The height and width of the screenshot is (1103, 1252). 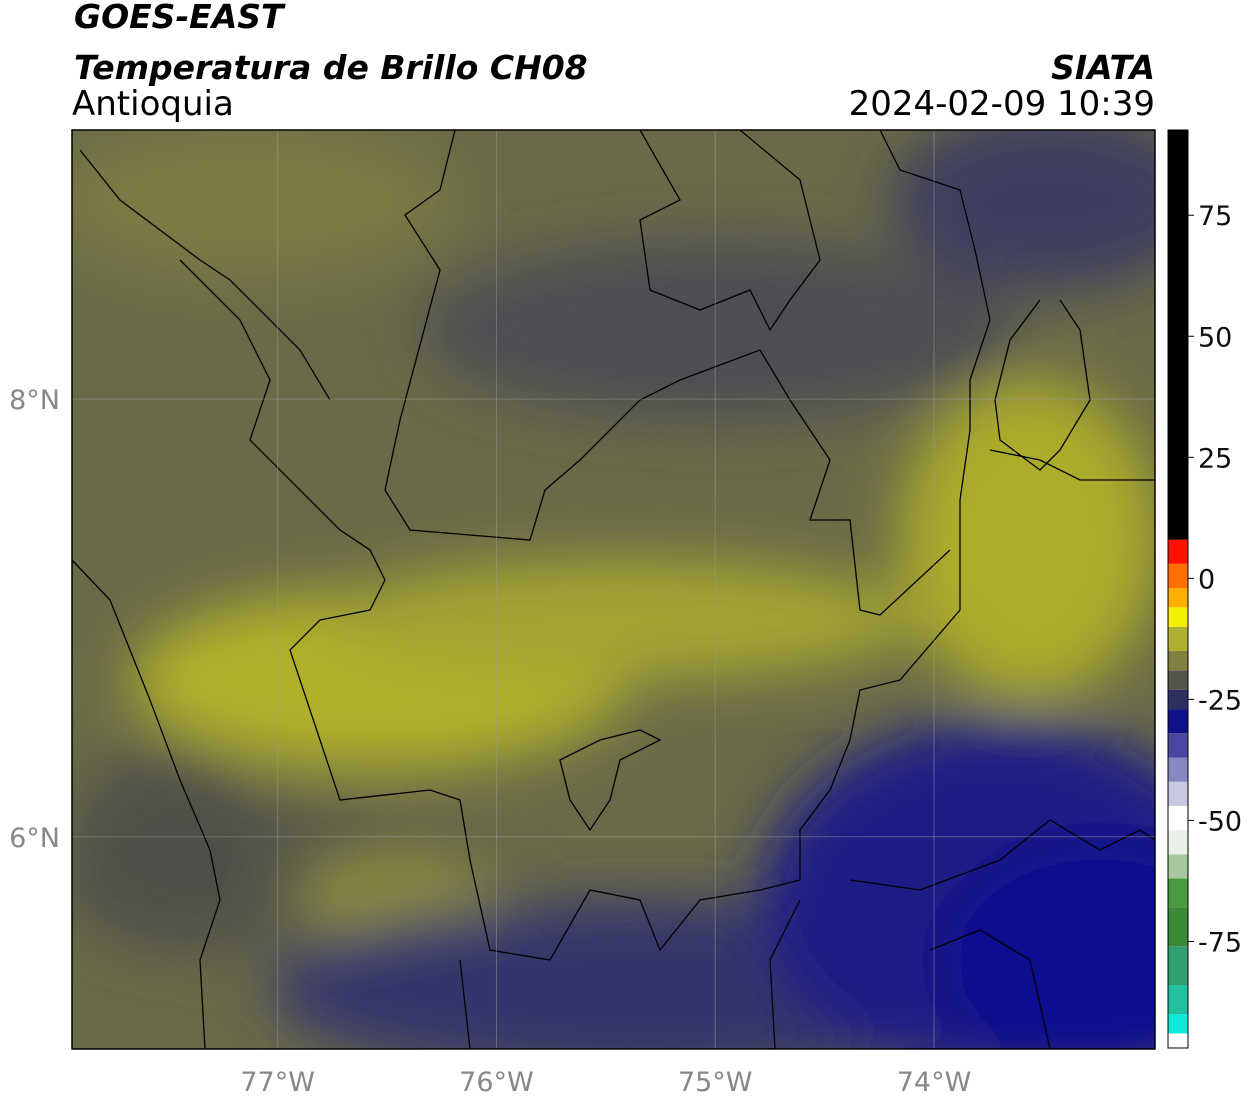 I want to click on colorbar-tick-label: -75, so click(x=1220, y=942).